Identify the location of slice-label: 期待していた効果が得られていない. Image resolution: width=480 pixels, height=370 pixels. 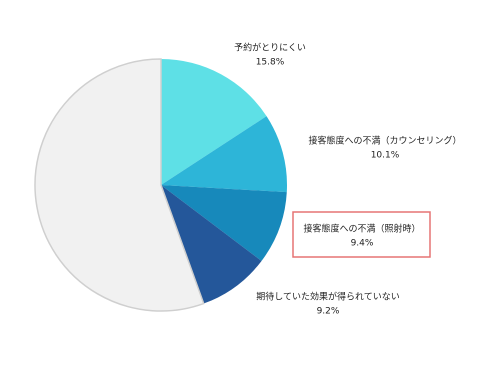
(327, 297).